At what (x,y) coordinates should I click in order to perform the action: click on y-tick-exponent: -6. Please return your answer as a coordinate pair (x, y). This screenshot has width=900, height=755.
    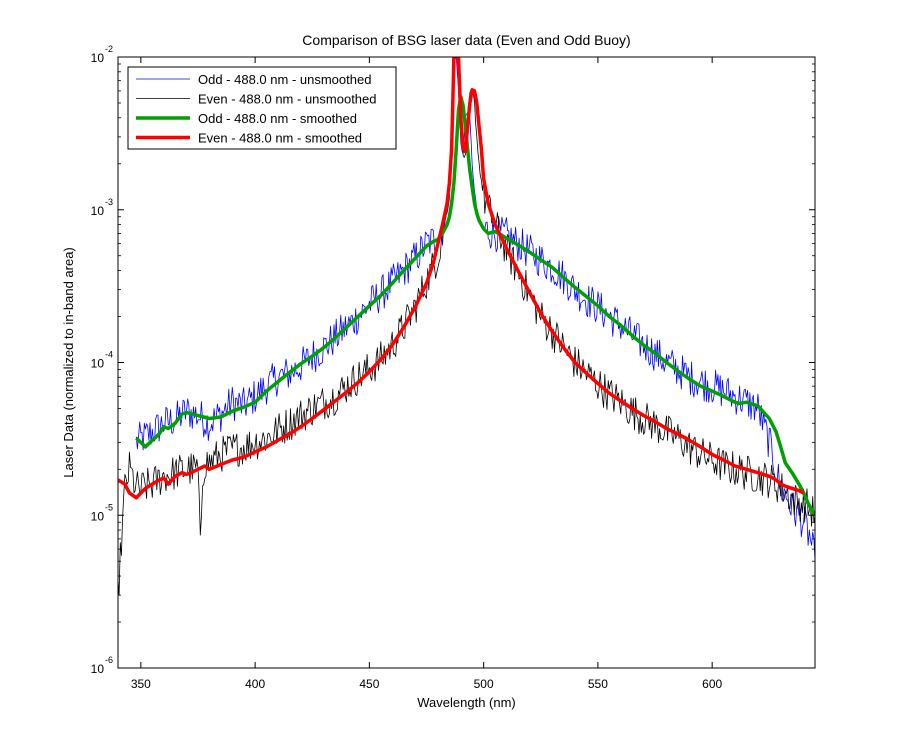
    Looking at the image, I should click on (109, 660).